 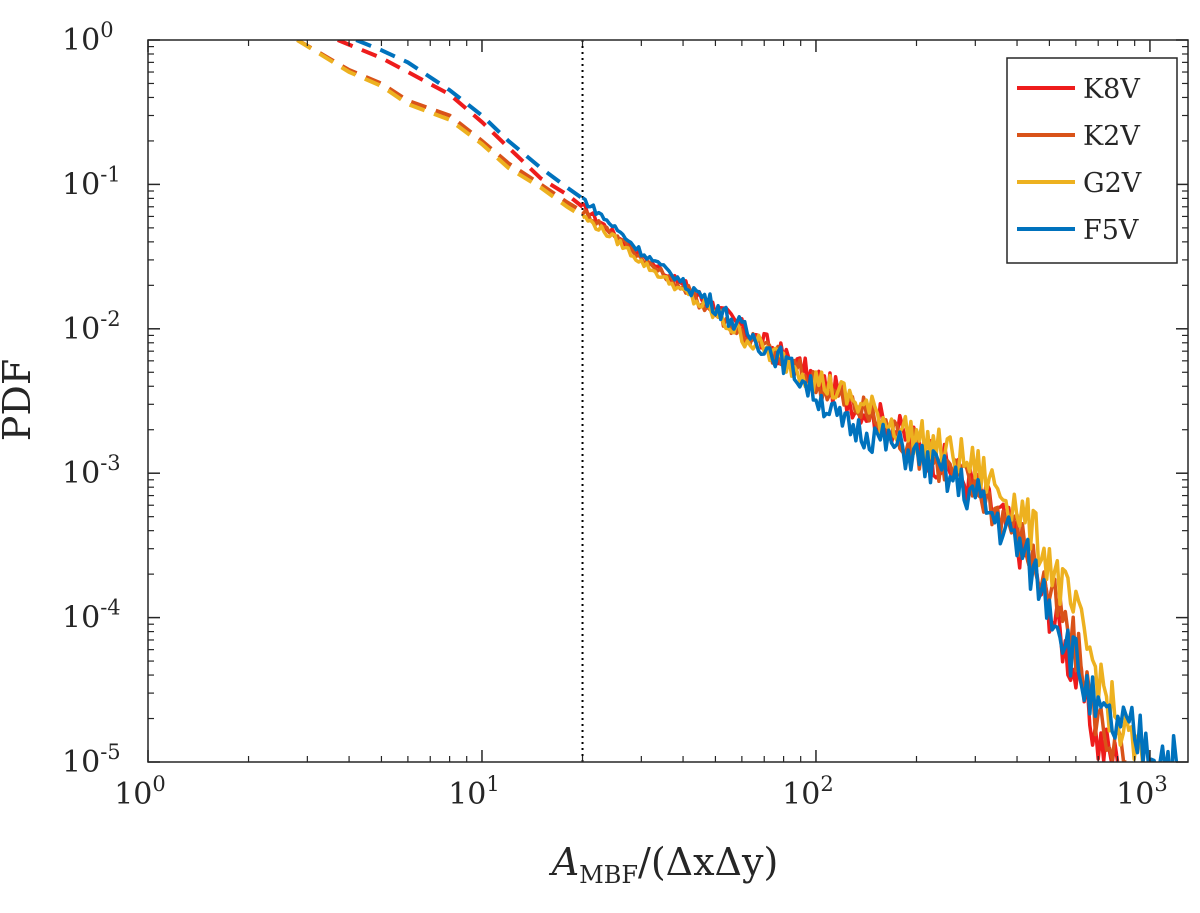 I want to click on y-tick-label: 10⁻², so click(x=91, y=327).